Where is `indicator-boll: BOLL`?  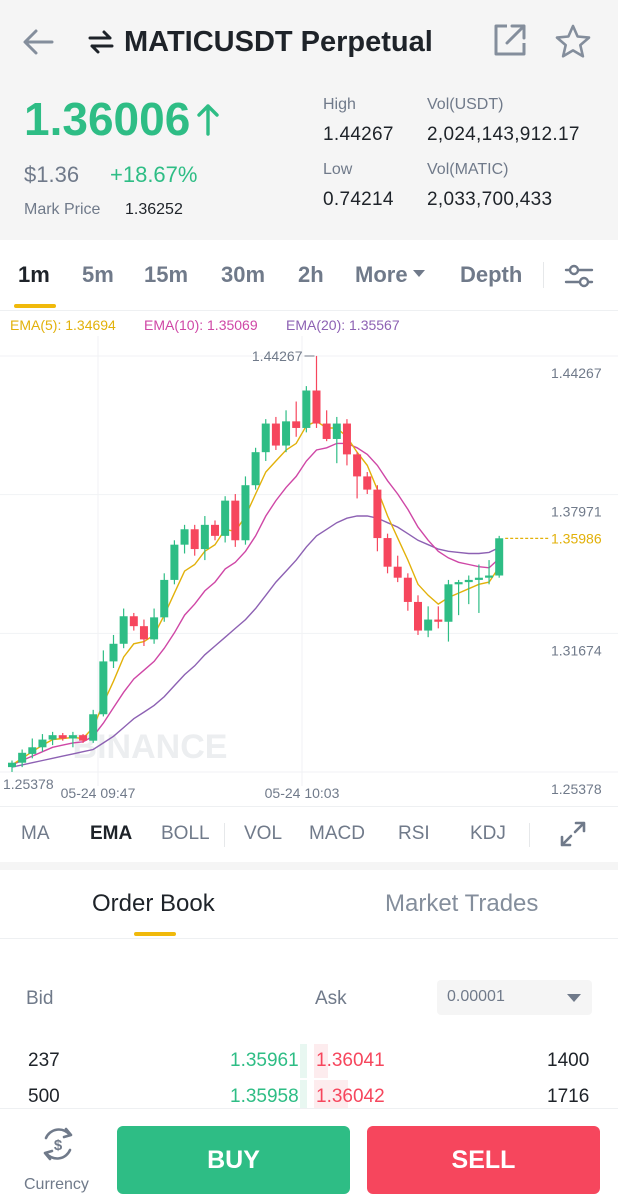
indicator-boll: BOLL is located at coordinates (185, 833).